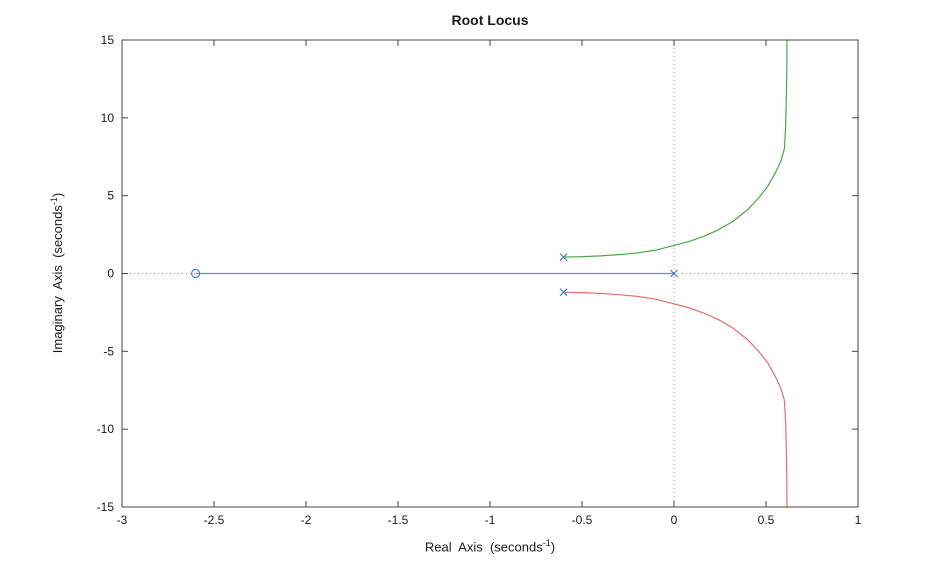  I want to click on y-tick-label: -15, so click(106, 507).